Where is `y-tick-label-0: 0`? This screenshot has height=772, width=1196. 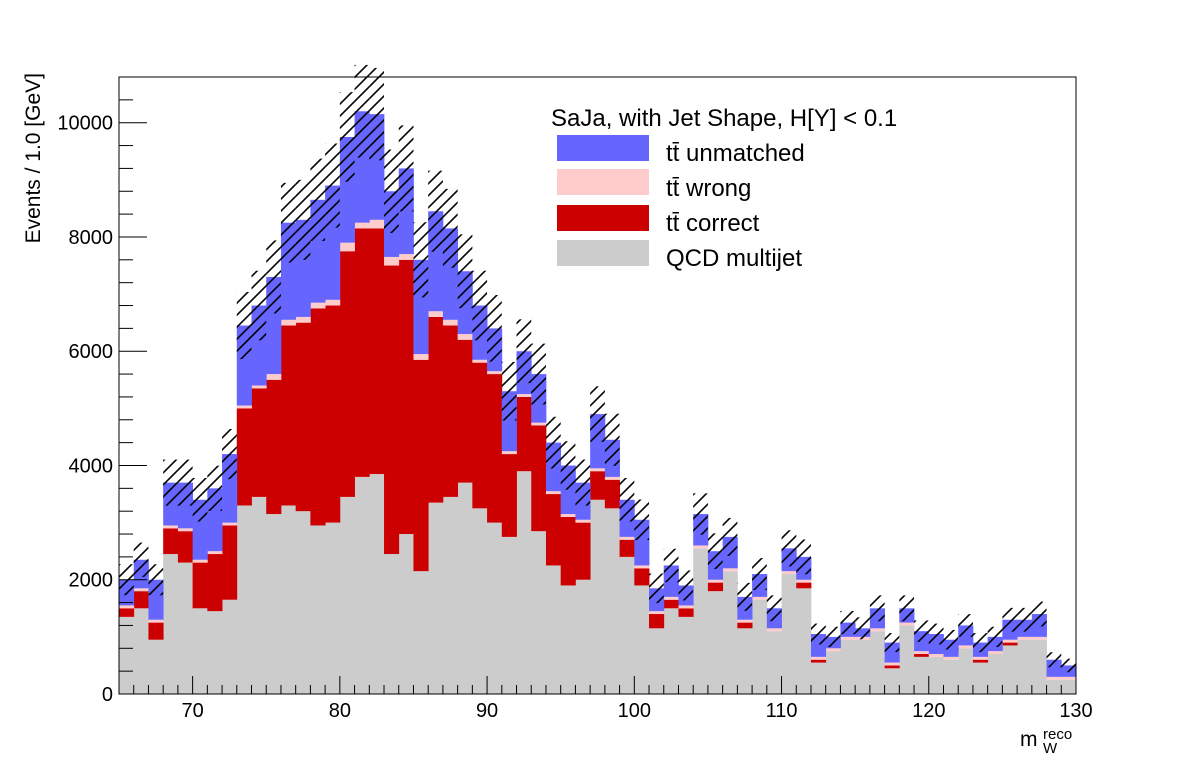 y-tick-label-0: 0 is located at coordinates (107, 695).